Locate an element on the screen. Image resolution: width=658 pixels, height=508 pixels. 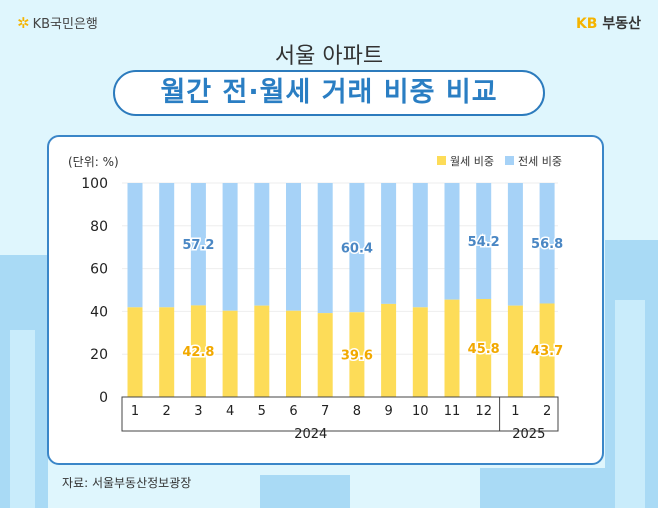
source-note: 자료: 서울부동산정보광장 is located at coordinates (127, 483).